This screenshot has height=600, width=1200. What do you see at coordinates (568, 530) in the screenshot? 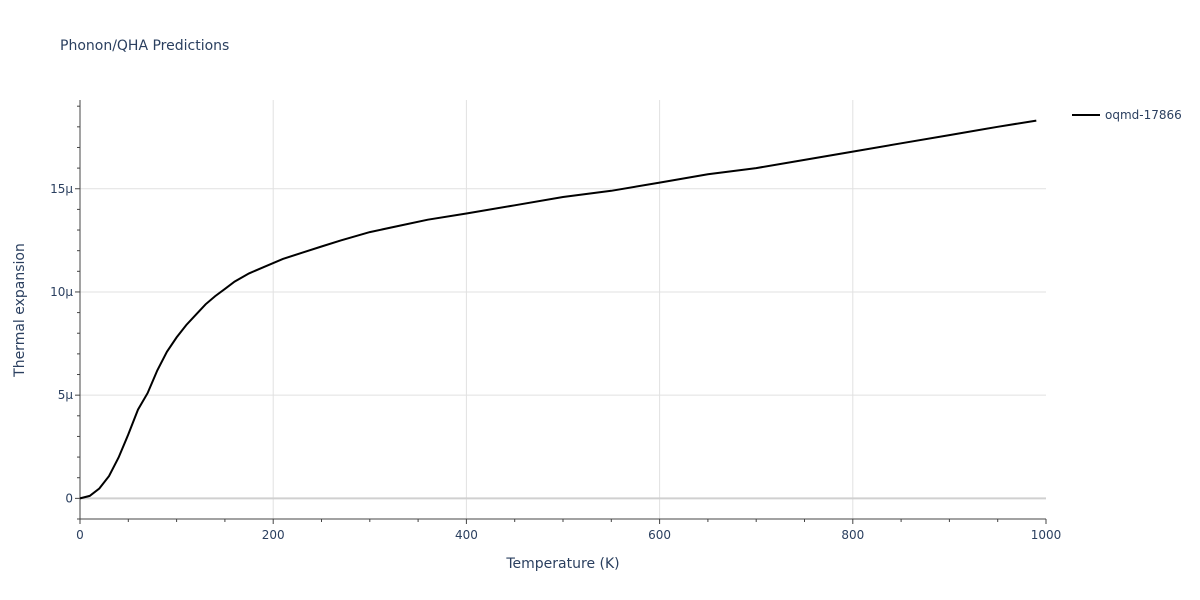
I see `x-axis-ticks: 0 200 400 600 800 1000` at bounding box center [568, 530].